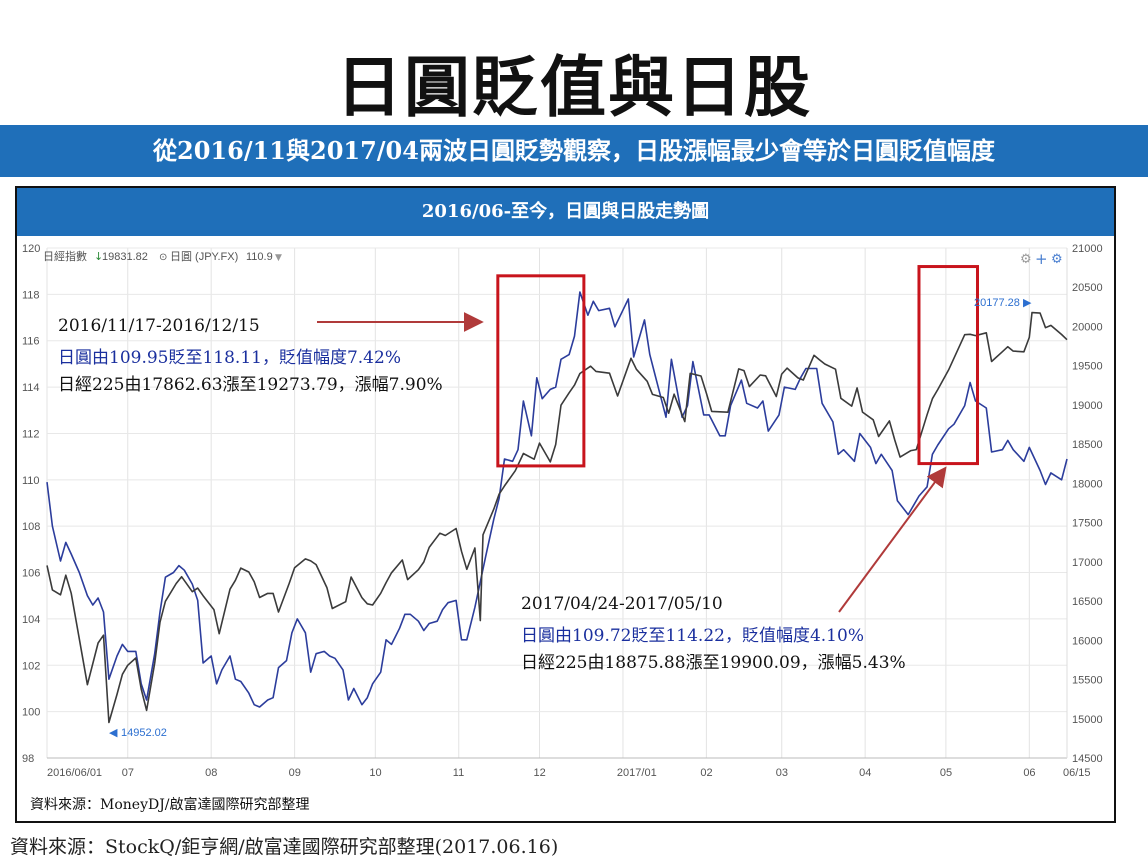  What do you see at coordinates (1087, 720) in the screenshot?
I see `y-right-tick-label: 15000` at bounding box center [1087, 720].